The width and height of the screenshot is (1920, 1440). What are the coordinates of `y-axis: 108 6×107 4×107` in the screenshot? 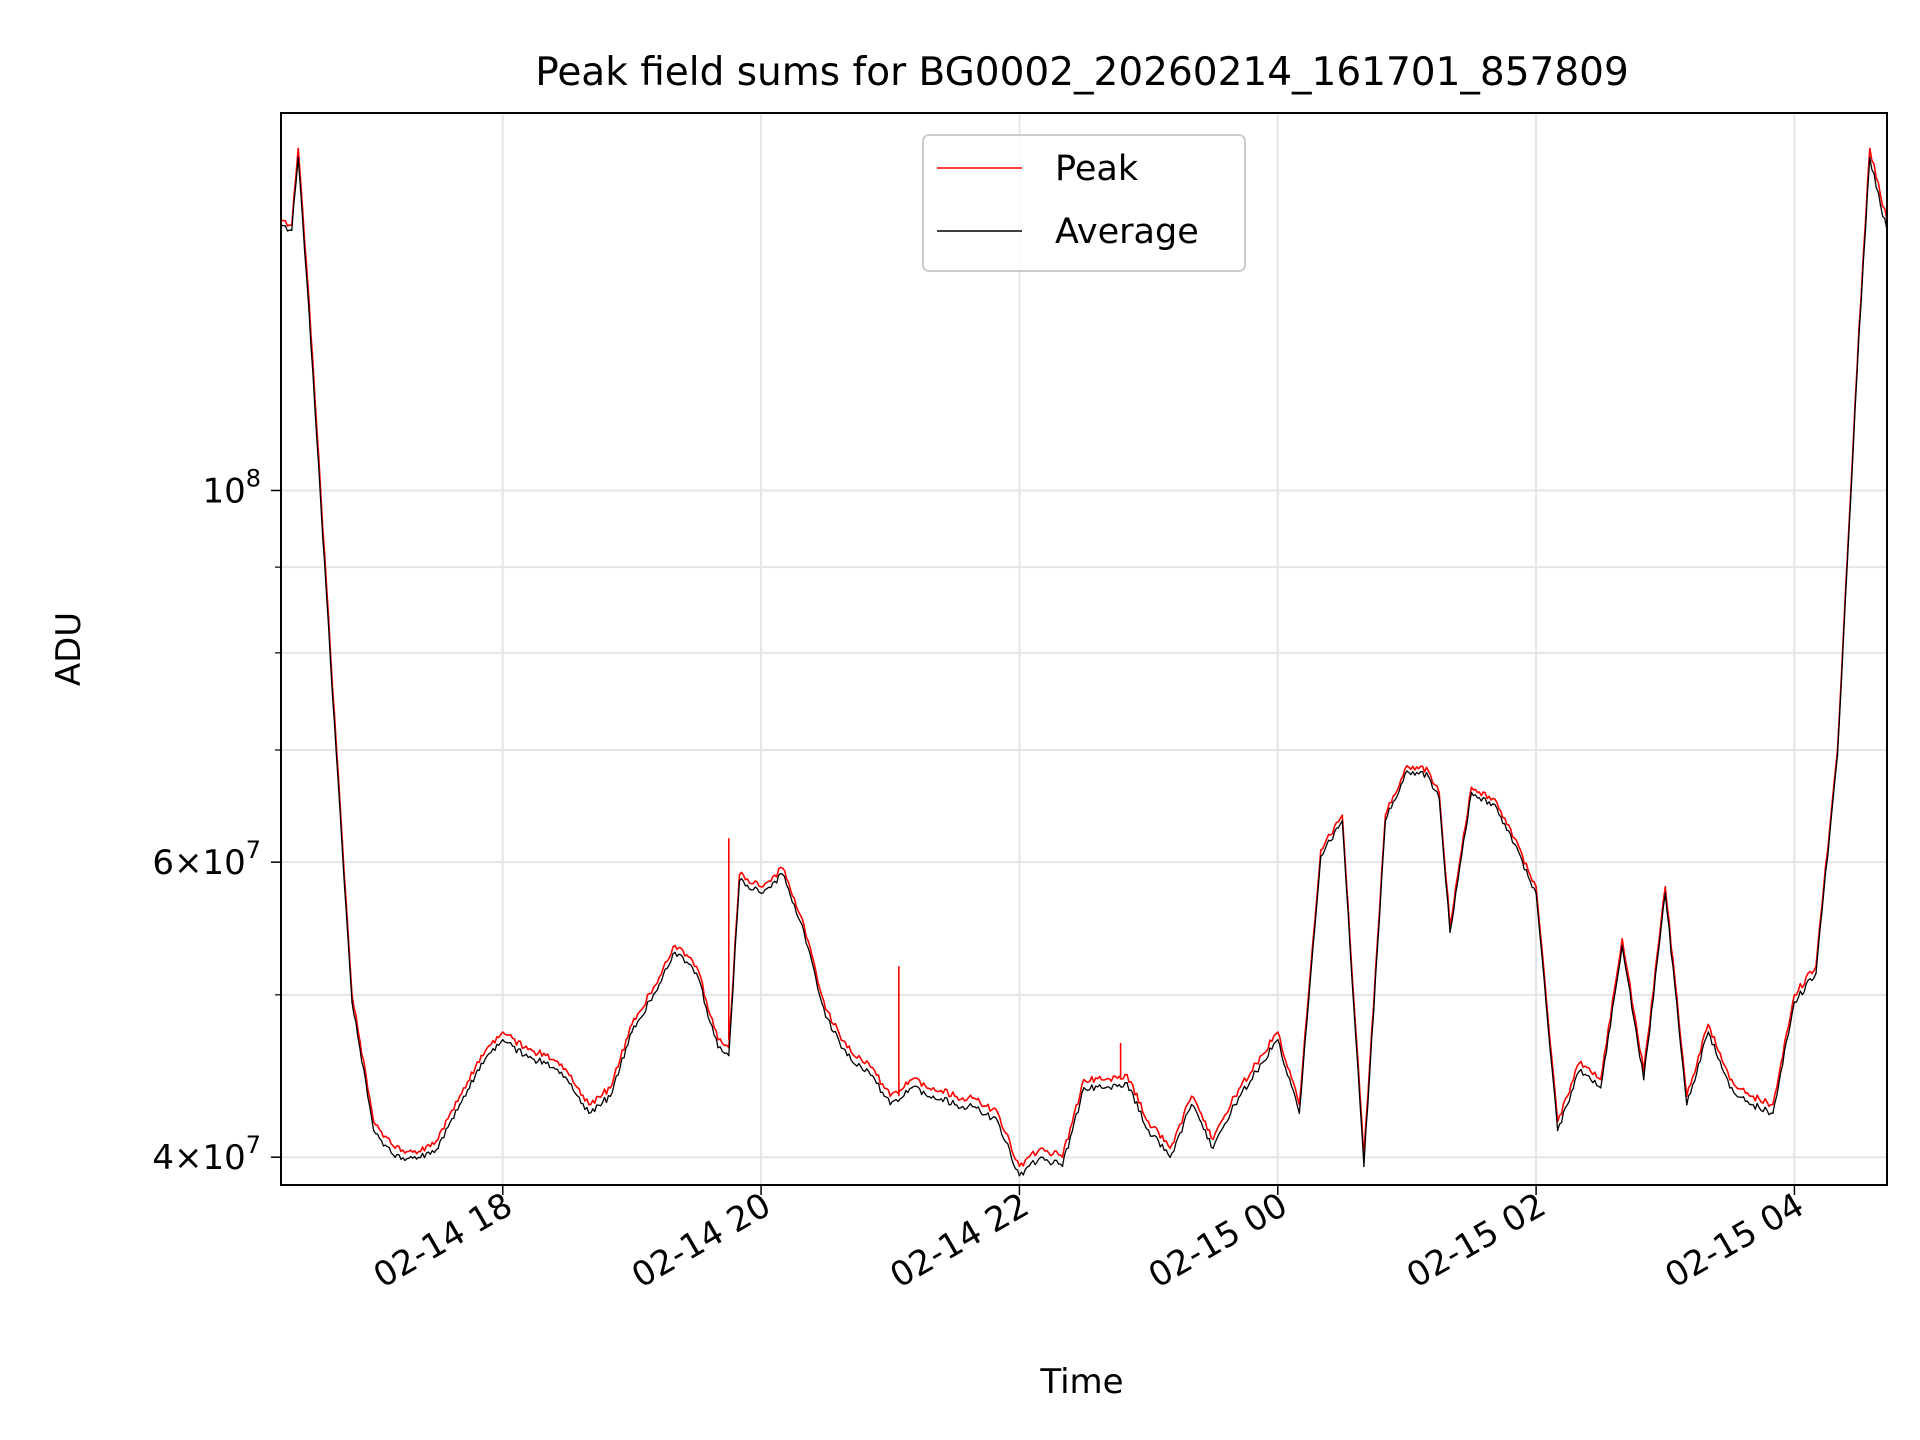 It's located at (216, 821).